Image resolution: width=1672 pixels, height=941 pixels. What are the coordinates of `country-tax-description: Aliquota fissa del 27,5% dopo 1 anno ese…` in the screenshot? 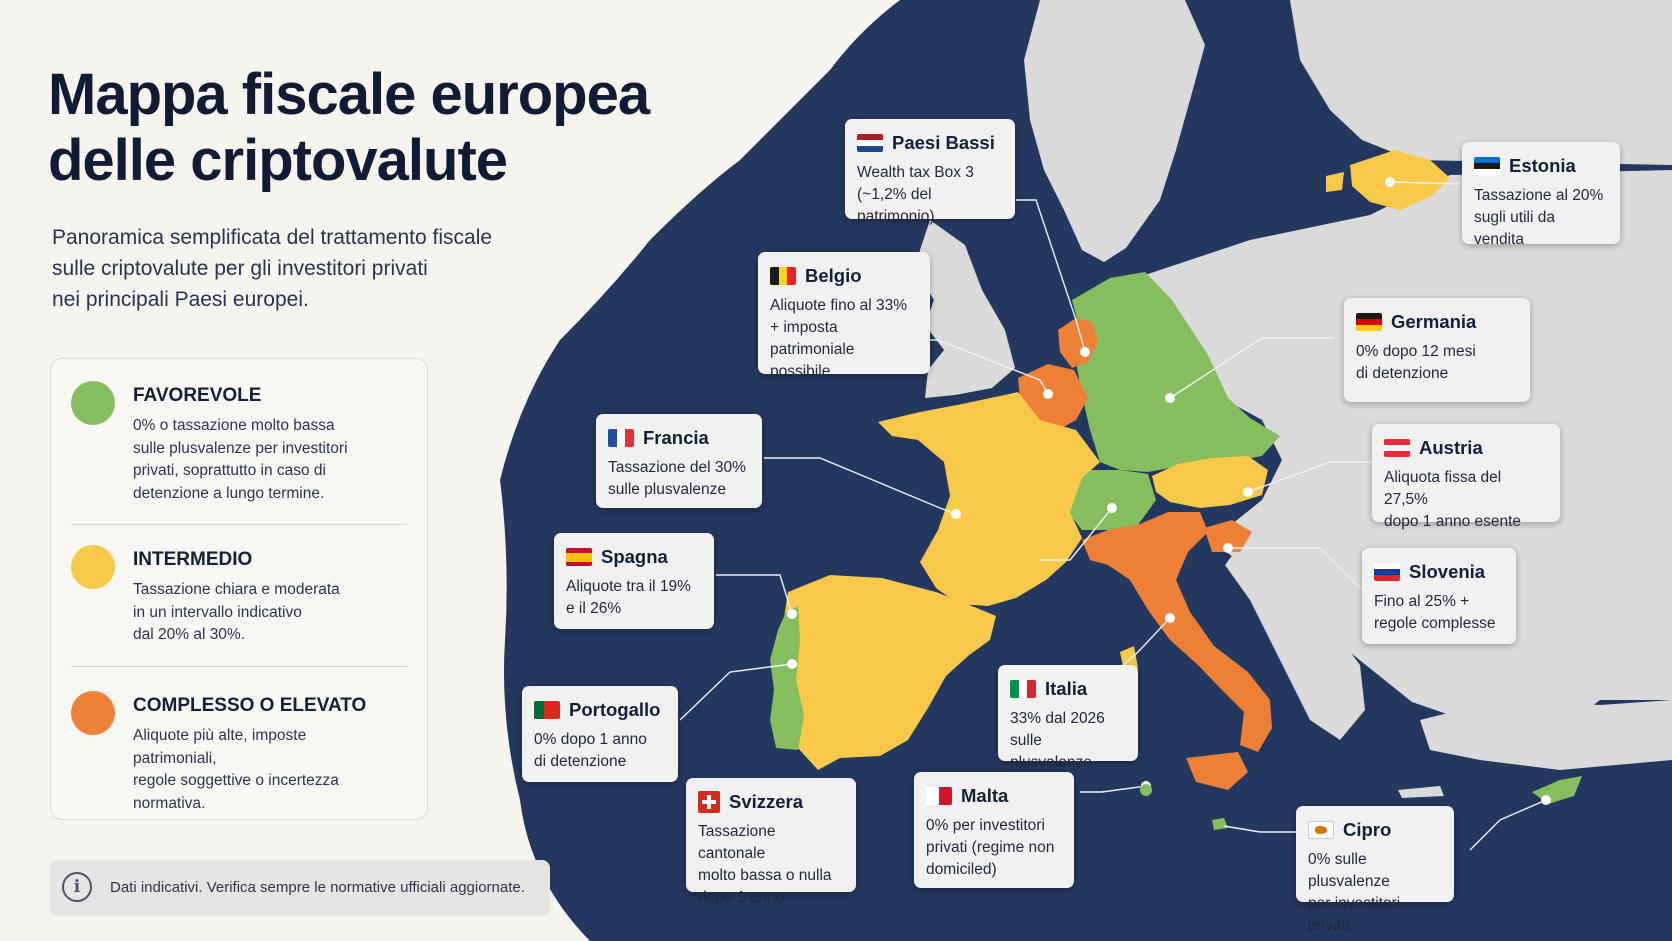 It's located at (1453, 499).